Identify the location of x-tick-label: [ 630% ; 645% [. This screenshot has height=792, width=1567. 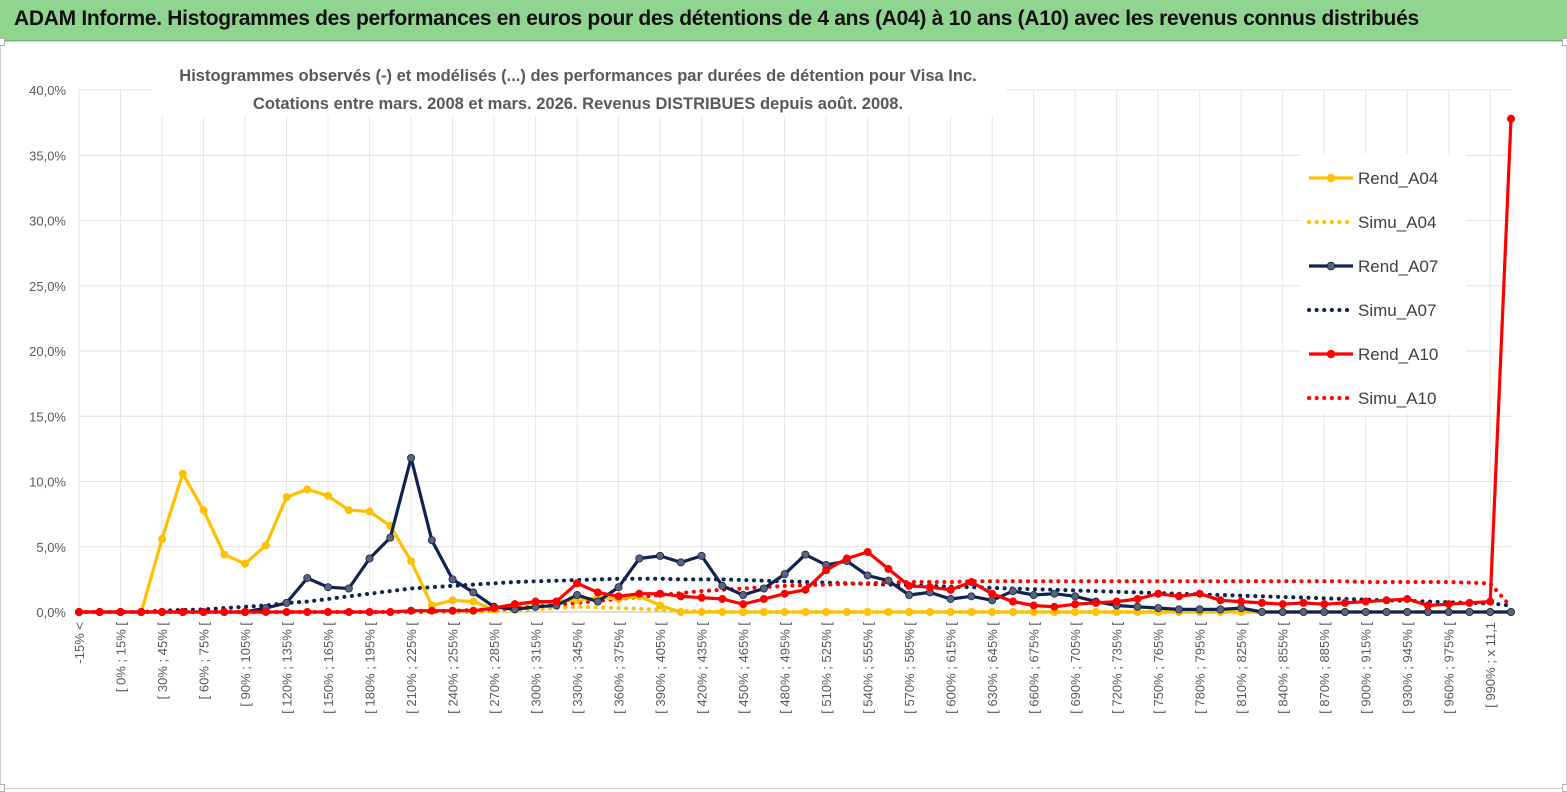
(992, 668).